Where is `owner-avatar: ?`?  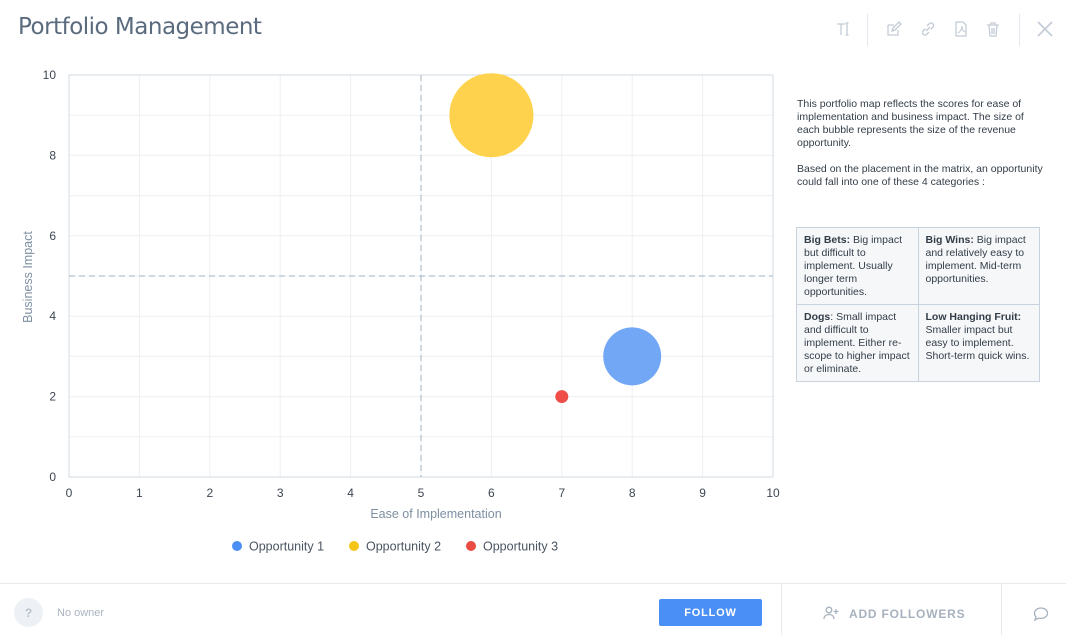 owner-avatar: ? is located at coordinates (28, 612).